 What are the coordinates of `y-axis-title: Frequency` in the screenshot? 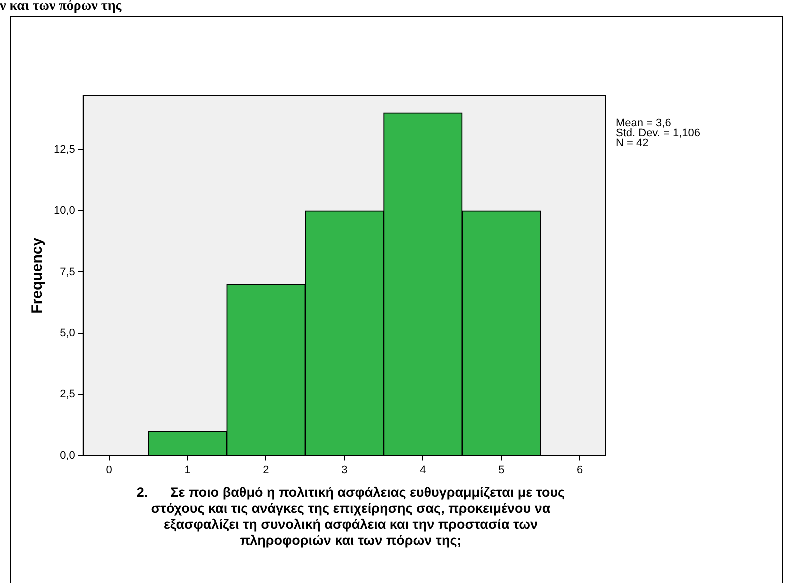 It's located at (37, 275).